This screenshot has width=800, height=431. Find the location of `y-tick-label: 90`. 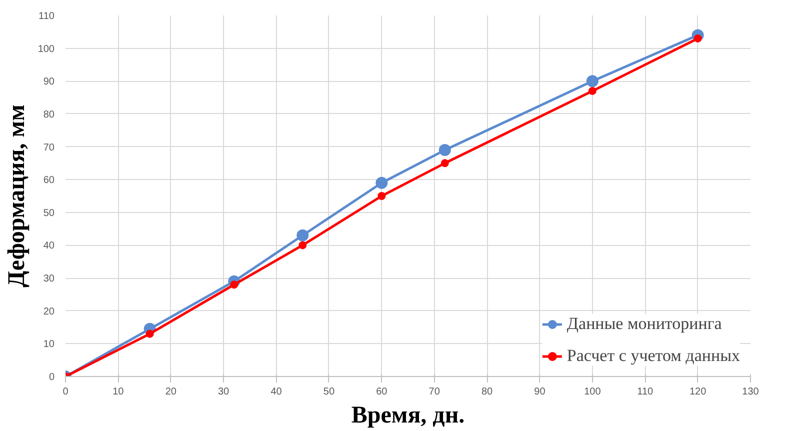

y-tick-label: 90 is located at coordinates (49, 82).